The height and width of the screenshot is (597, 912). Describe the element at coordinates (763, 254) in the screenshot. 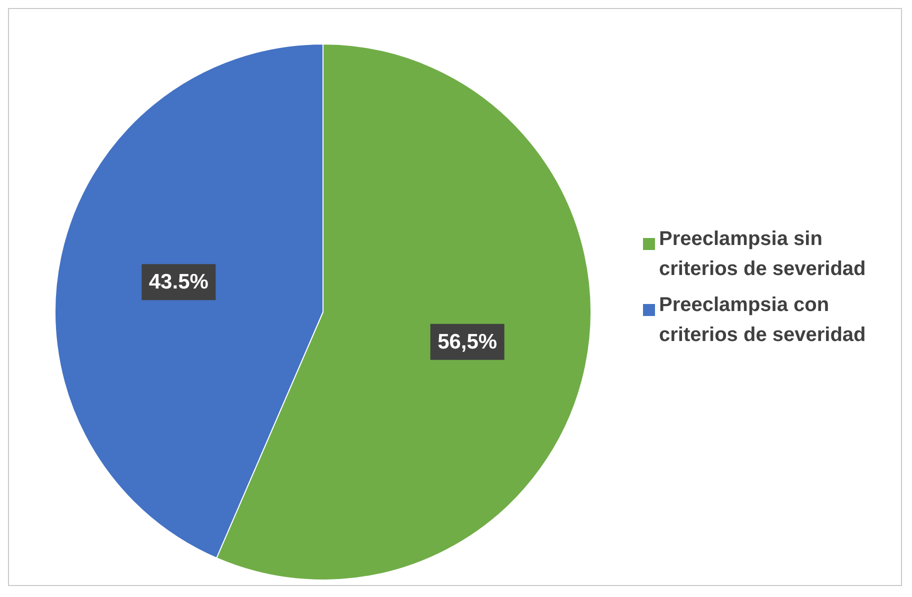

I see `legend-label: Preeclampsia sin criterios de severidad` at that location.